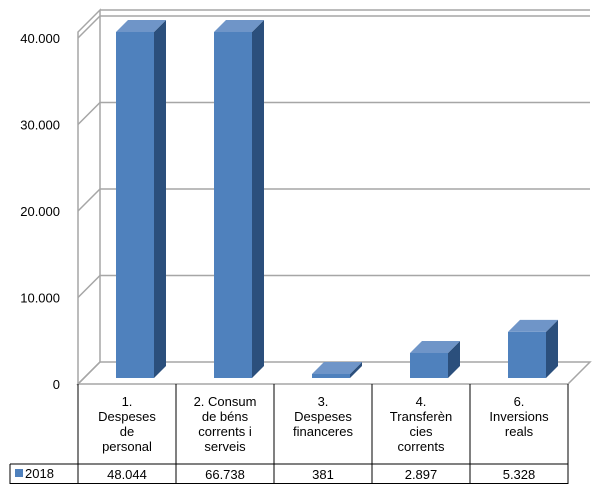 The image size is (595, 485). What do you see at coordinates (40, 298) in the screenshot?
I see `y-tick-label: 10.000` at bounding box center [40, 298].